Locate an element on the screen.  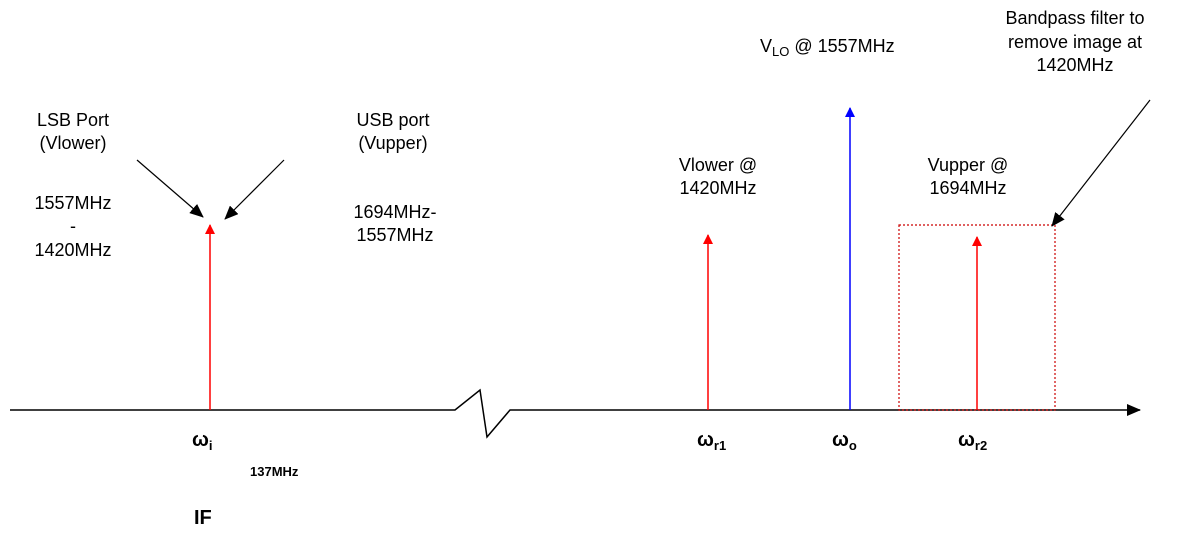
filter-box is located at coordinates (977, 317).